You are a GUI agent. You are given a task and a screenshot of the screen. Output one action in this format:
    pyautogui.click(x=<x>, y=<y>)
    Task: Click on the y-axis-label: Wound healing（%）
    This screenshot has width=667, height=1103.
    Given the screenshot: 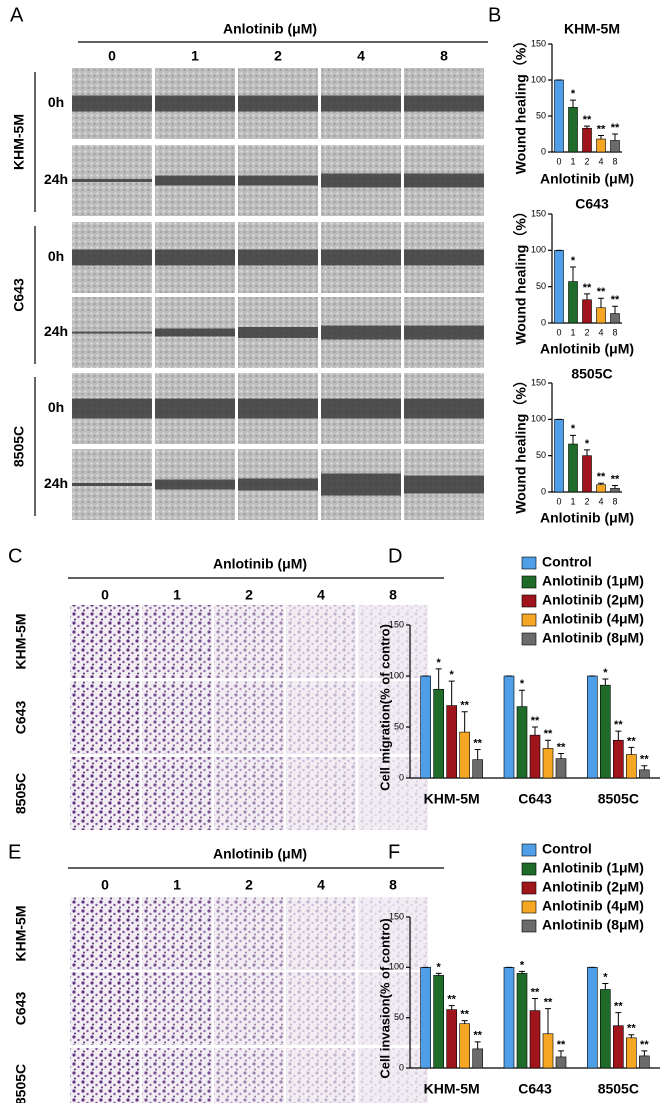 What is the action you would take?
    pyautogui.click(x=521, y=104)
    